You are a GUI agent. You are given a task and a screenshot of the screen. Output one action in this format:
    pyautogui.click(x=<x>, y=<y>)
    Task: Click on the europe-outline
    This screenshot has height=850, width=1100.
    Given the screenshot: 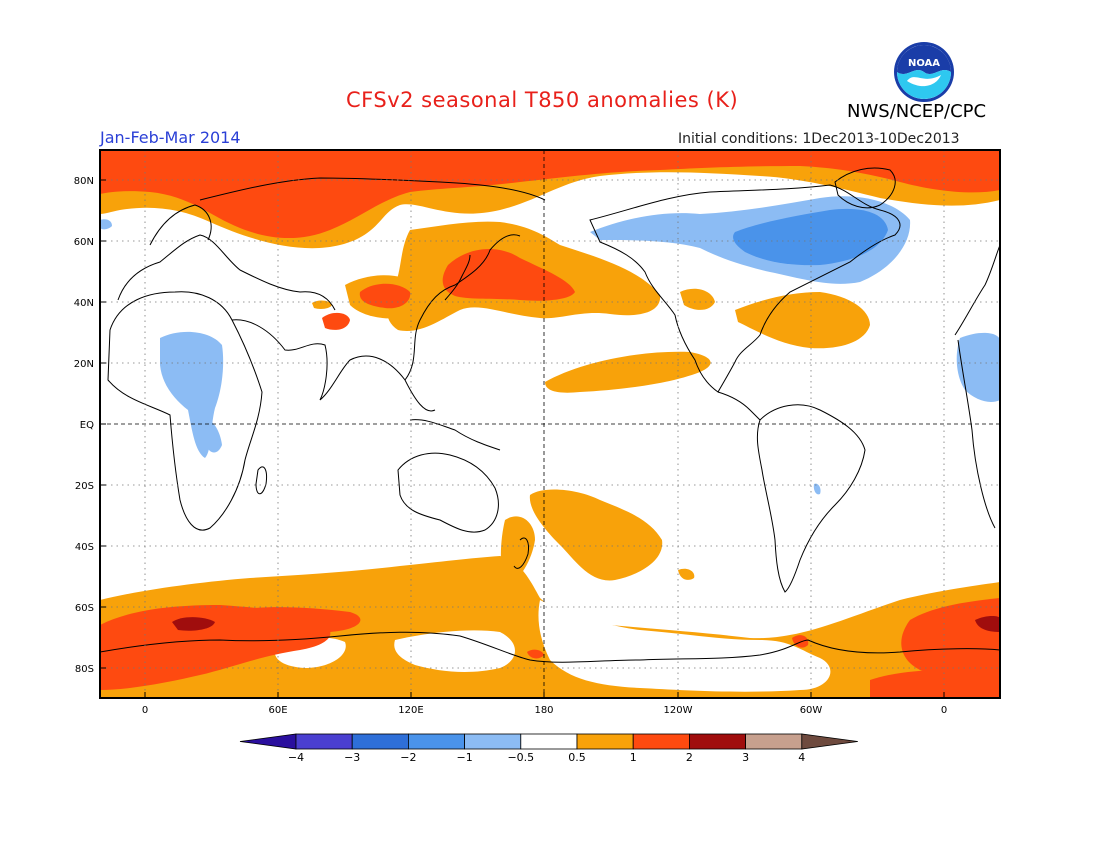 What is the action you would take?
    pyautogui.click(x=226, y=272)
    